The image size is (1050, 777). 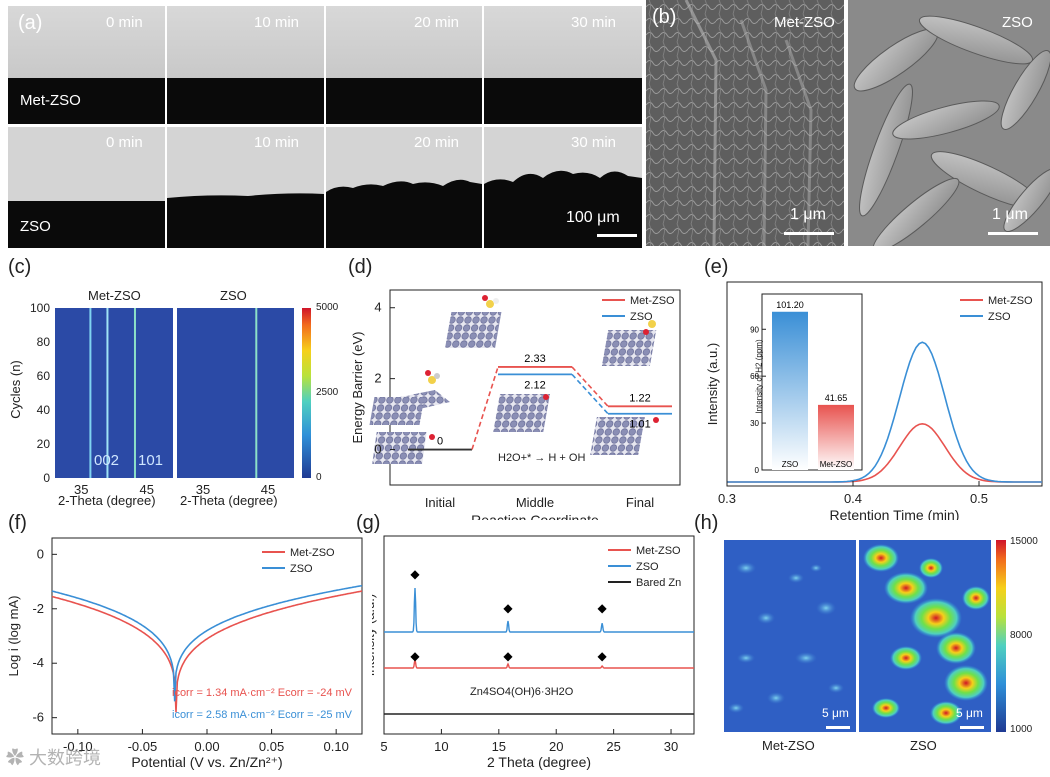 What do you see at coordinates (368, 523) in the screenshot?
I see `panel-label: (g)` at bounding box center [368, 523].